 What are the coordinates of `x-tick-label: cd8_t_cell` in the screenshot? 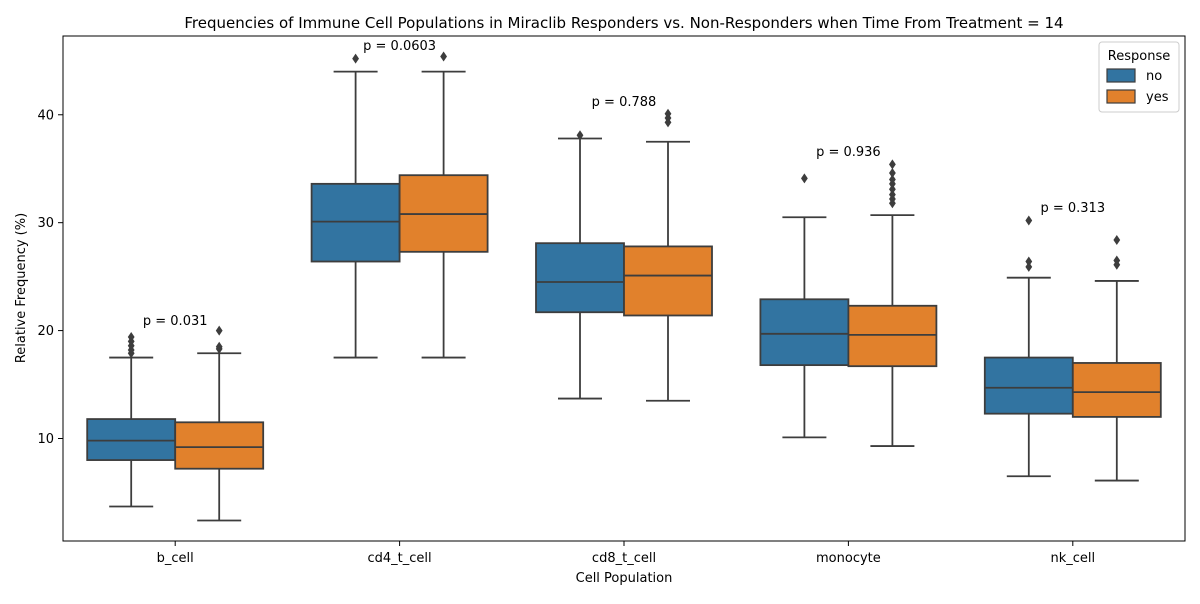 It's located at (624, 558).